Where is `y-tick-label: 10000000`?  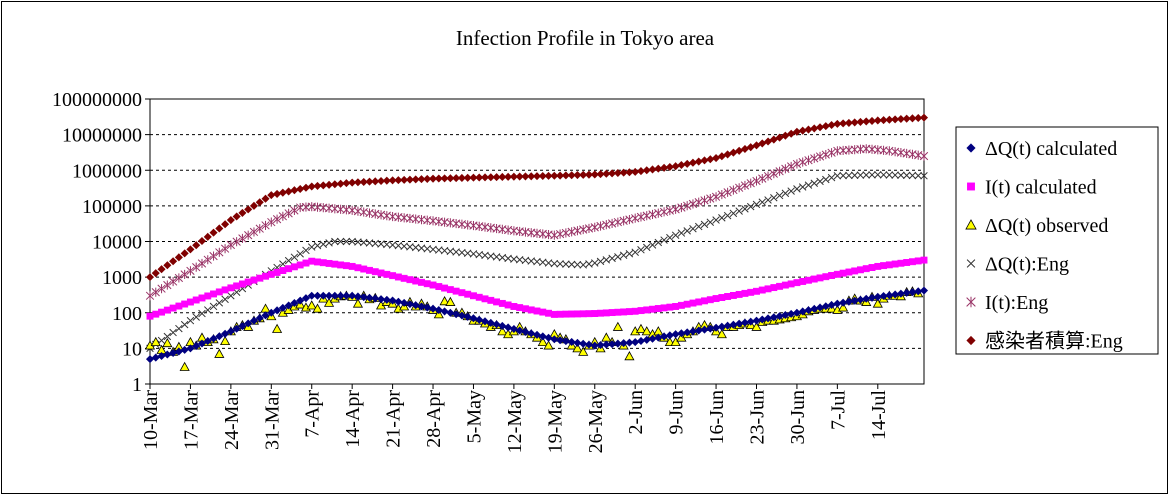
y-tick-label: 10000000 is located at coordinates (102, 136).